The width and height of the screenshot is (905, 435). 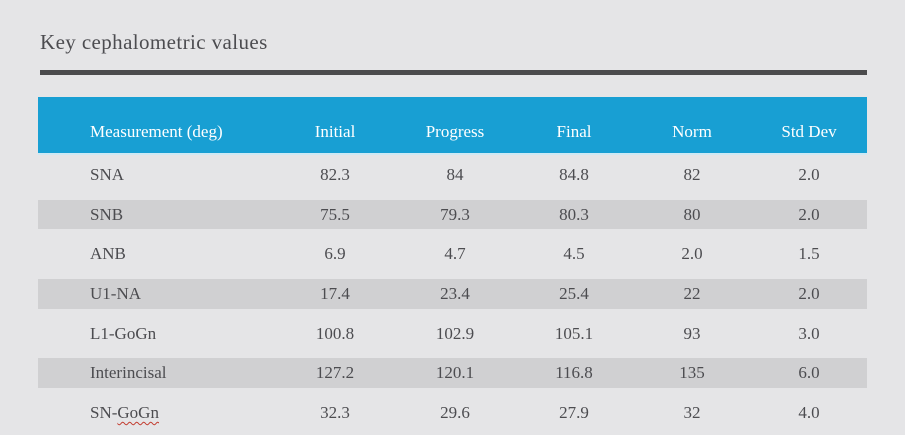 What do you see at coordinates (692, 333) in the screenshot?
I see `value-cell: 93` at bounding box center [692, 333].